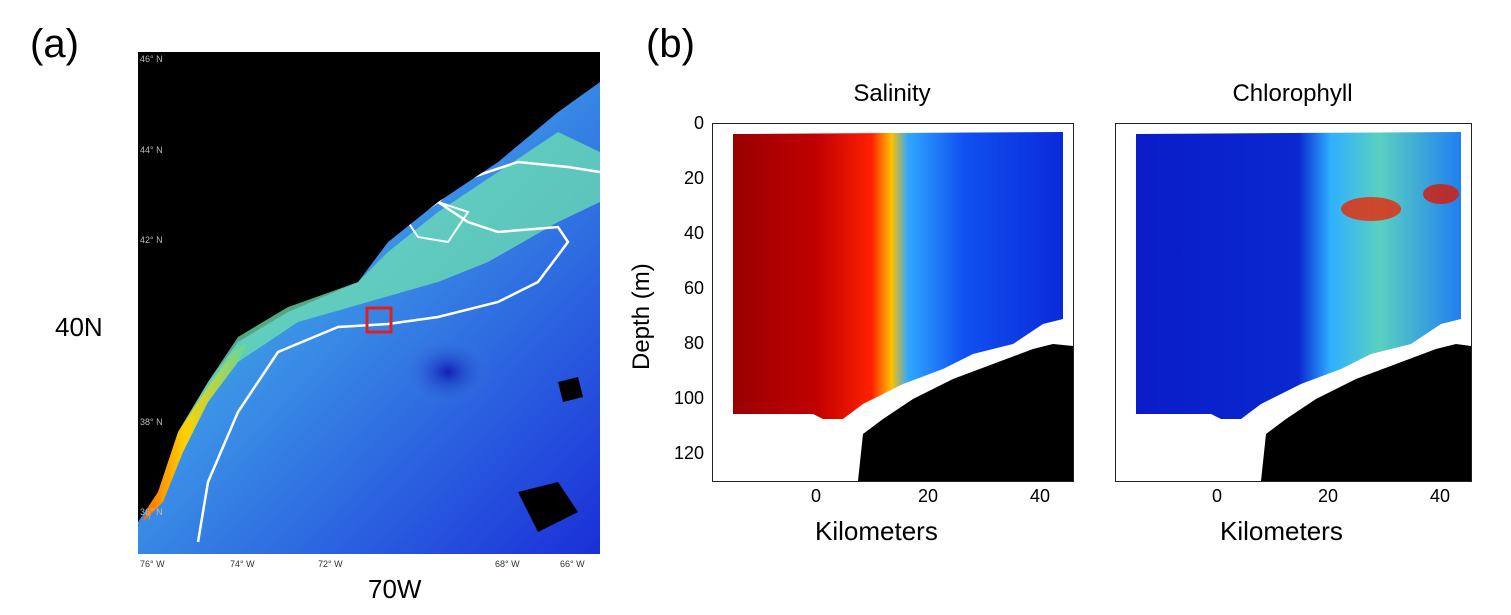 Image resolution: width=1511 pixels, height=615 pixels. I want to click on lon-tick: 72° W, so click(330, 564).